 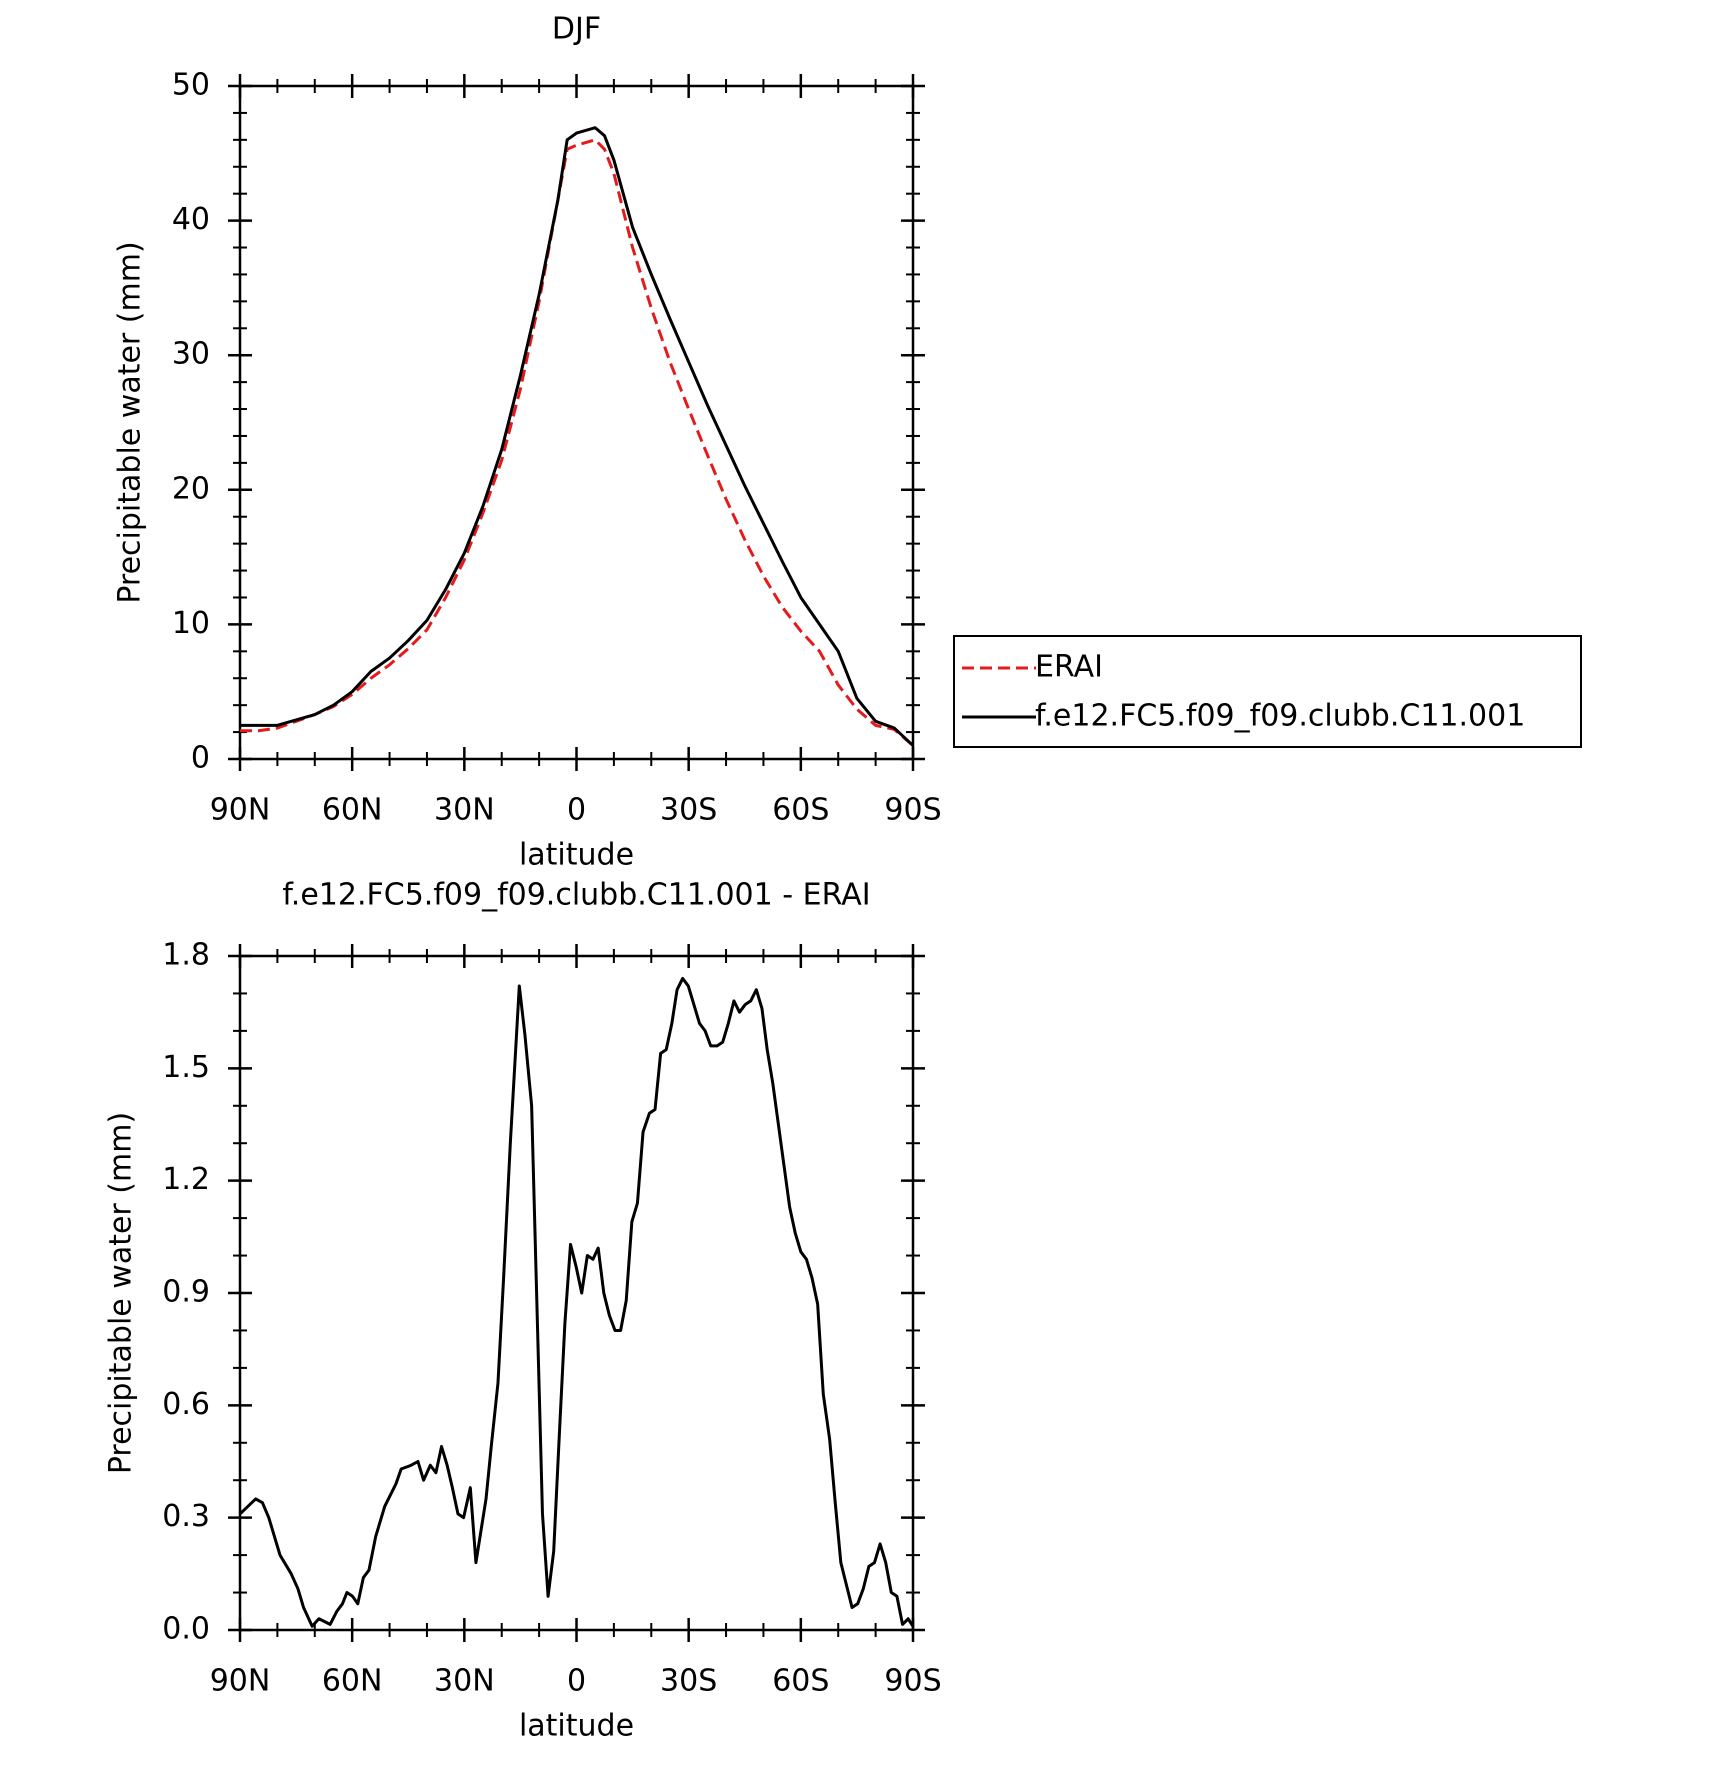 What do you see at coordinates (1267, 691) in the screenshot?
I see `legend-box` at bounding box center [1267, 691].